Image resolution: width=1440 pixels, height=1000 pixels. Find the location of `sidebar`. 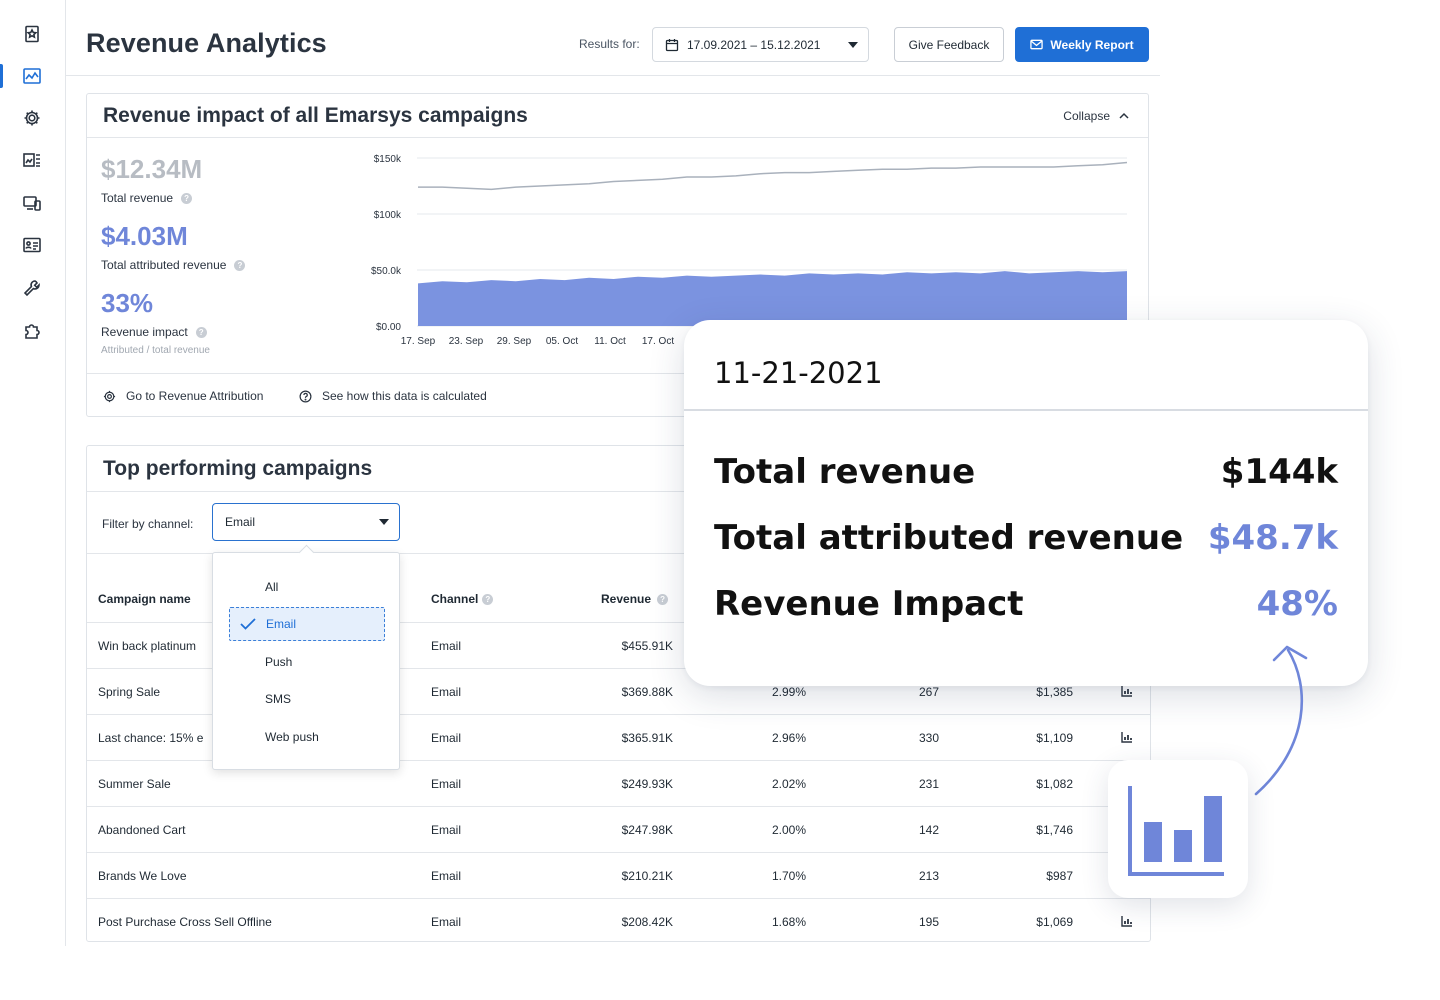

sidebar is located at coordinates (33, 473).